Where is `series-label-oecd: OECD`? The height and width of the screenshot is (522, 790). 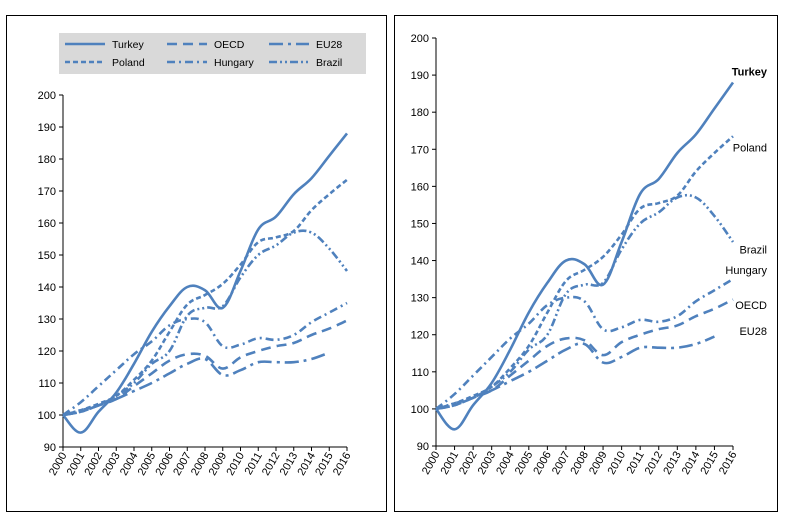 series-label-oecd: OECD is located at coordinates (751, 306).